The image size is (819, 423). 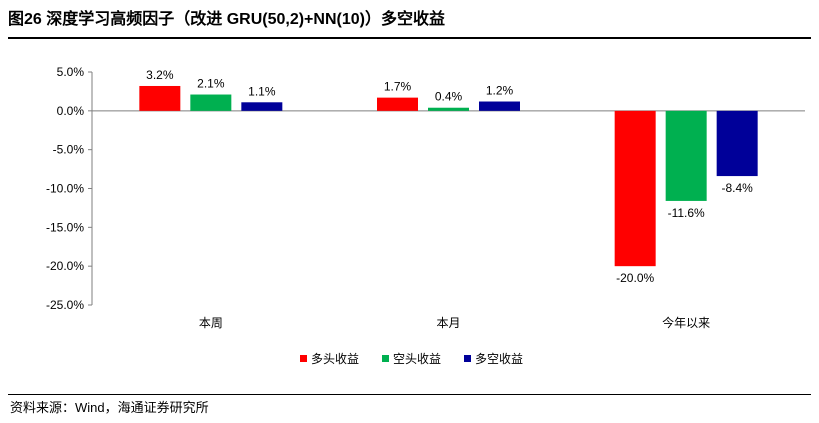 I want to click on source-note: 资料来源：Wind，海通证券研究所, so click(x=109, y=407).